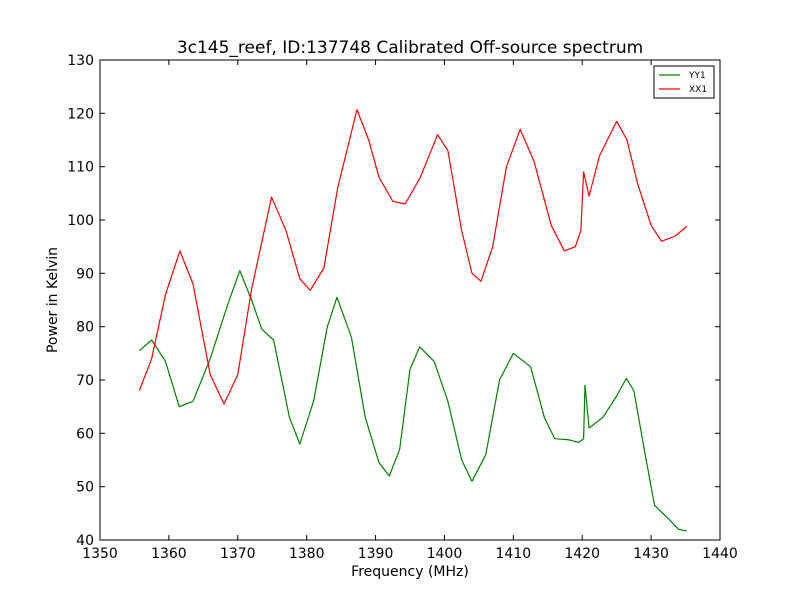 The width and height of the screenshot is (800, 600). What do you see at coordinates (514, 554) in the screenshot?
I see `x-tick-label: 1410` at bounding box center [514, 554].